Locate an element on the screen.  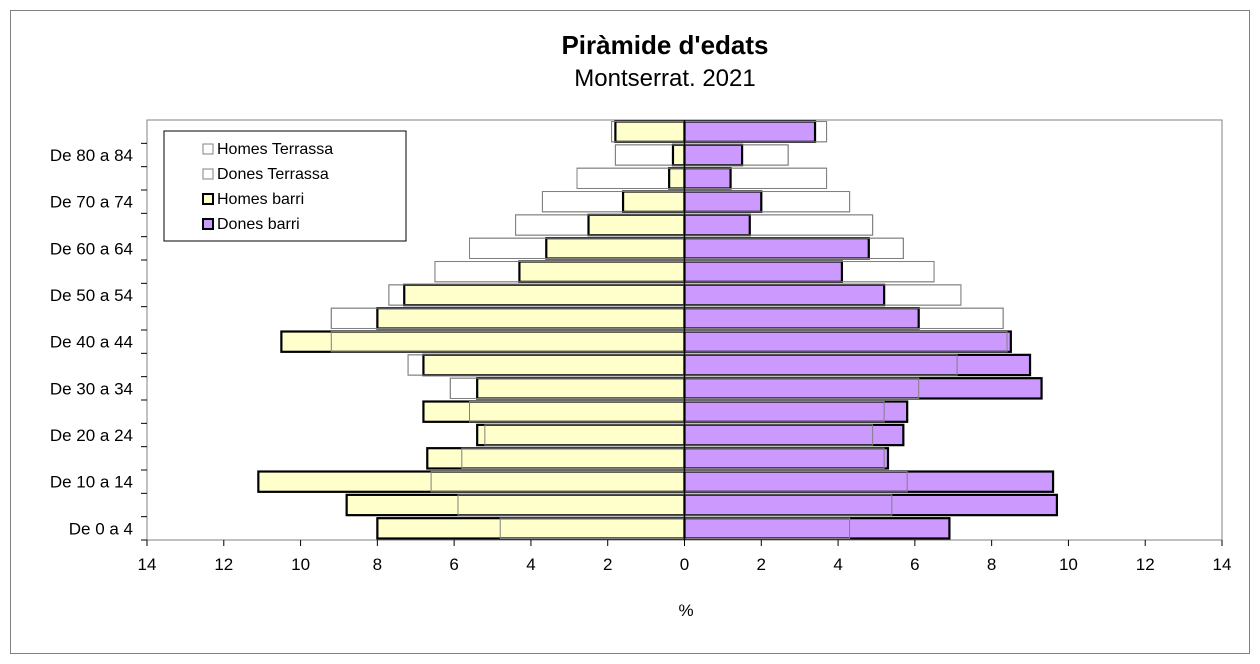
legend-label: Homes barri is located at coordinates (260, 199).